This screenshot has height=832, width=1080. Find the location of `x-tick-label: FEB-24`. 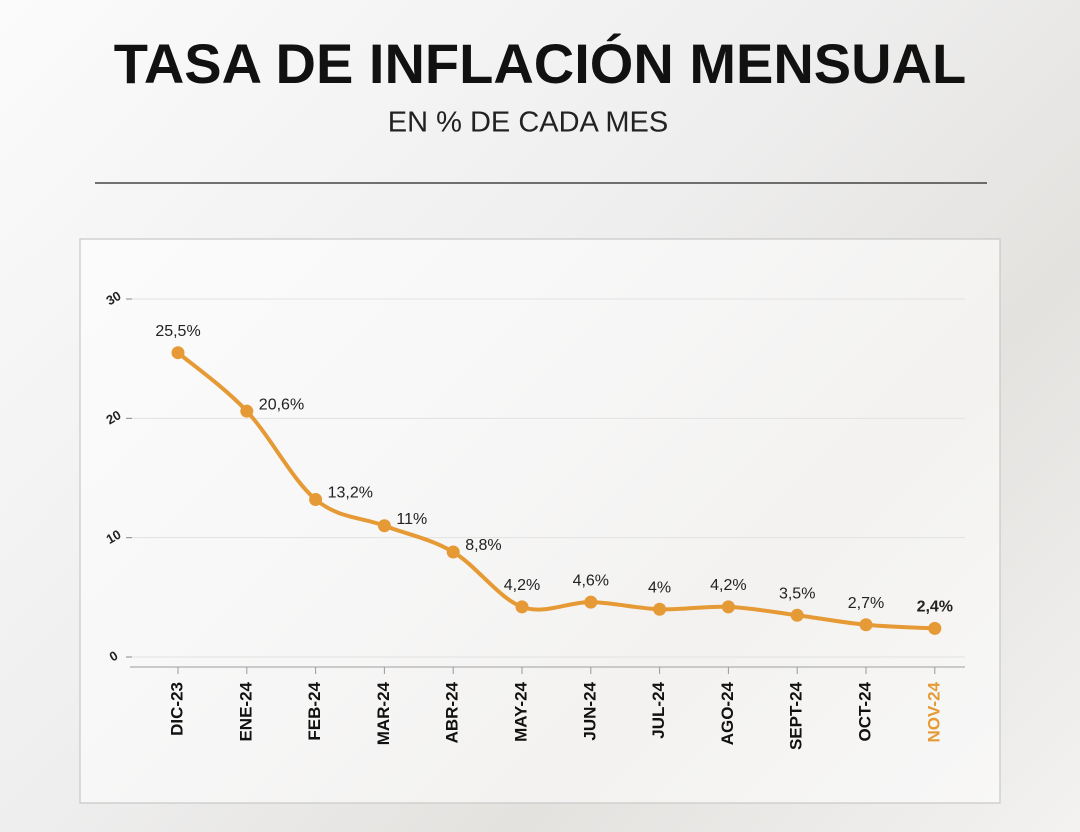

x-tick-label: FEB-24 is located at coordinates (314, 710).